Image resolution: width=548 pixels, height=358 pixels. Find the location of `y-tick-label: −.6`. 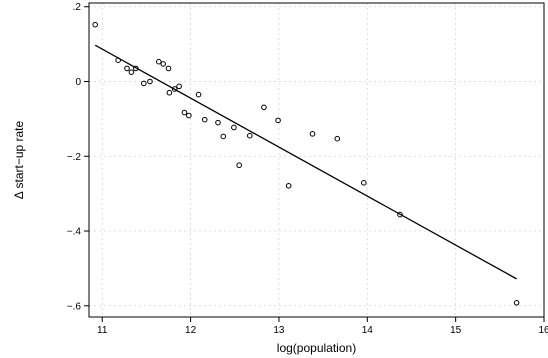

y-tick-label: −.6 is located at coordinates (74, 306).